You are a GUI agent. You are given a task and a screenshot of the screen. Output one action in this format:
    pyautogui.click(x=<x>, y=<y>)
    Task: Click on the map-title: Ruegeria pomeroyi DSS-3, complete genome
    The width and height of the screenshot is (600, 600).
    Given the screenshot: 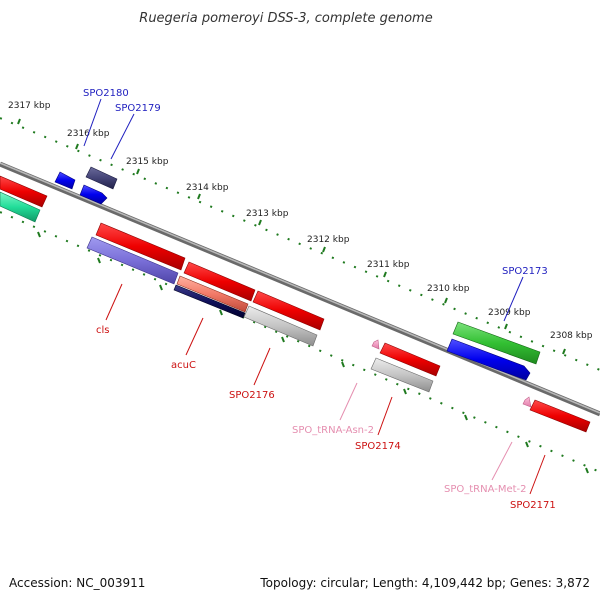 What is the action you would take?
    pyautogui.click(x=285, y=18)
    